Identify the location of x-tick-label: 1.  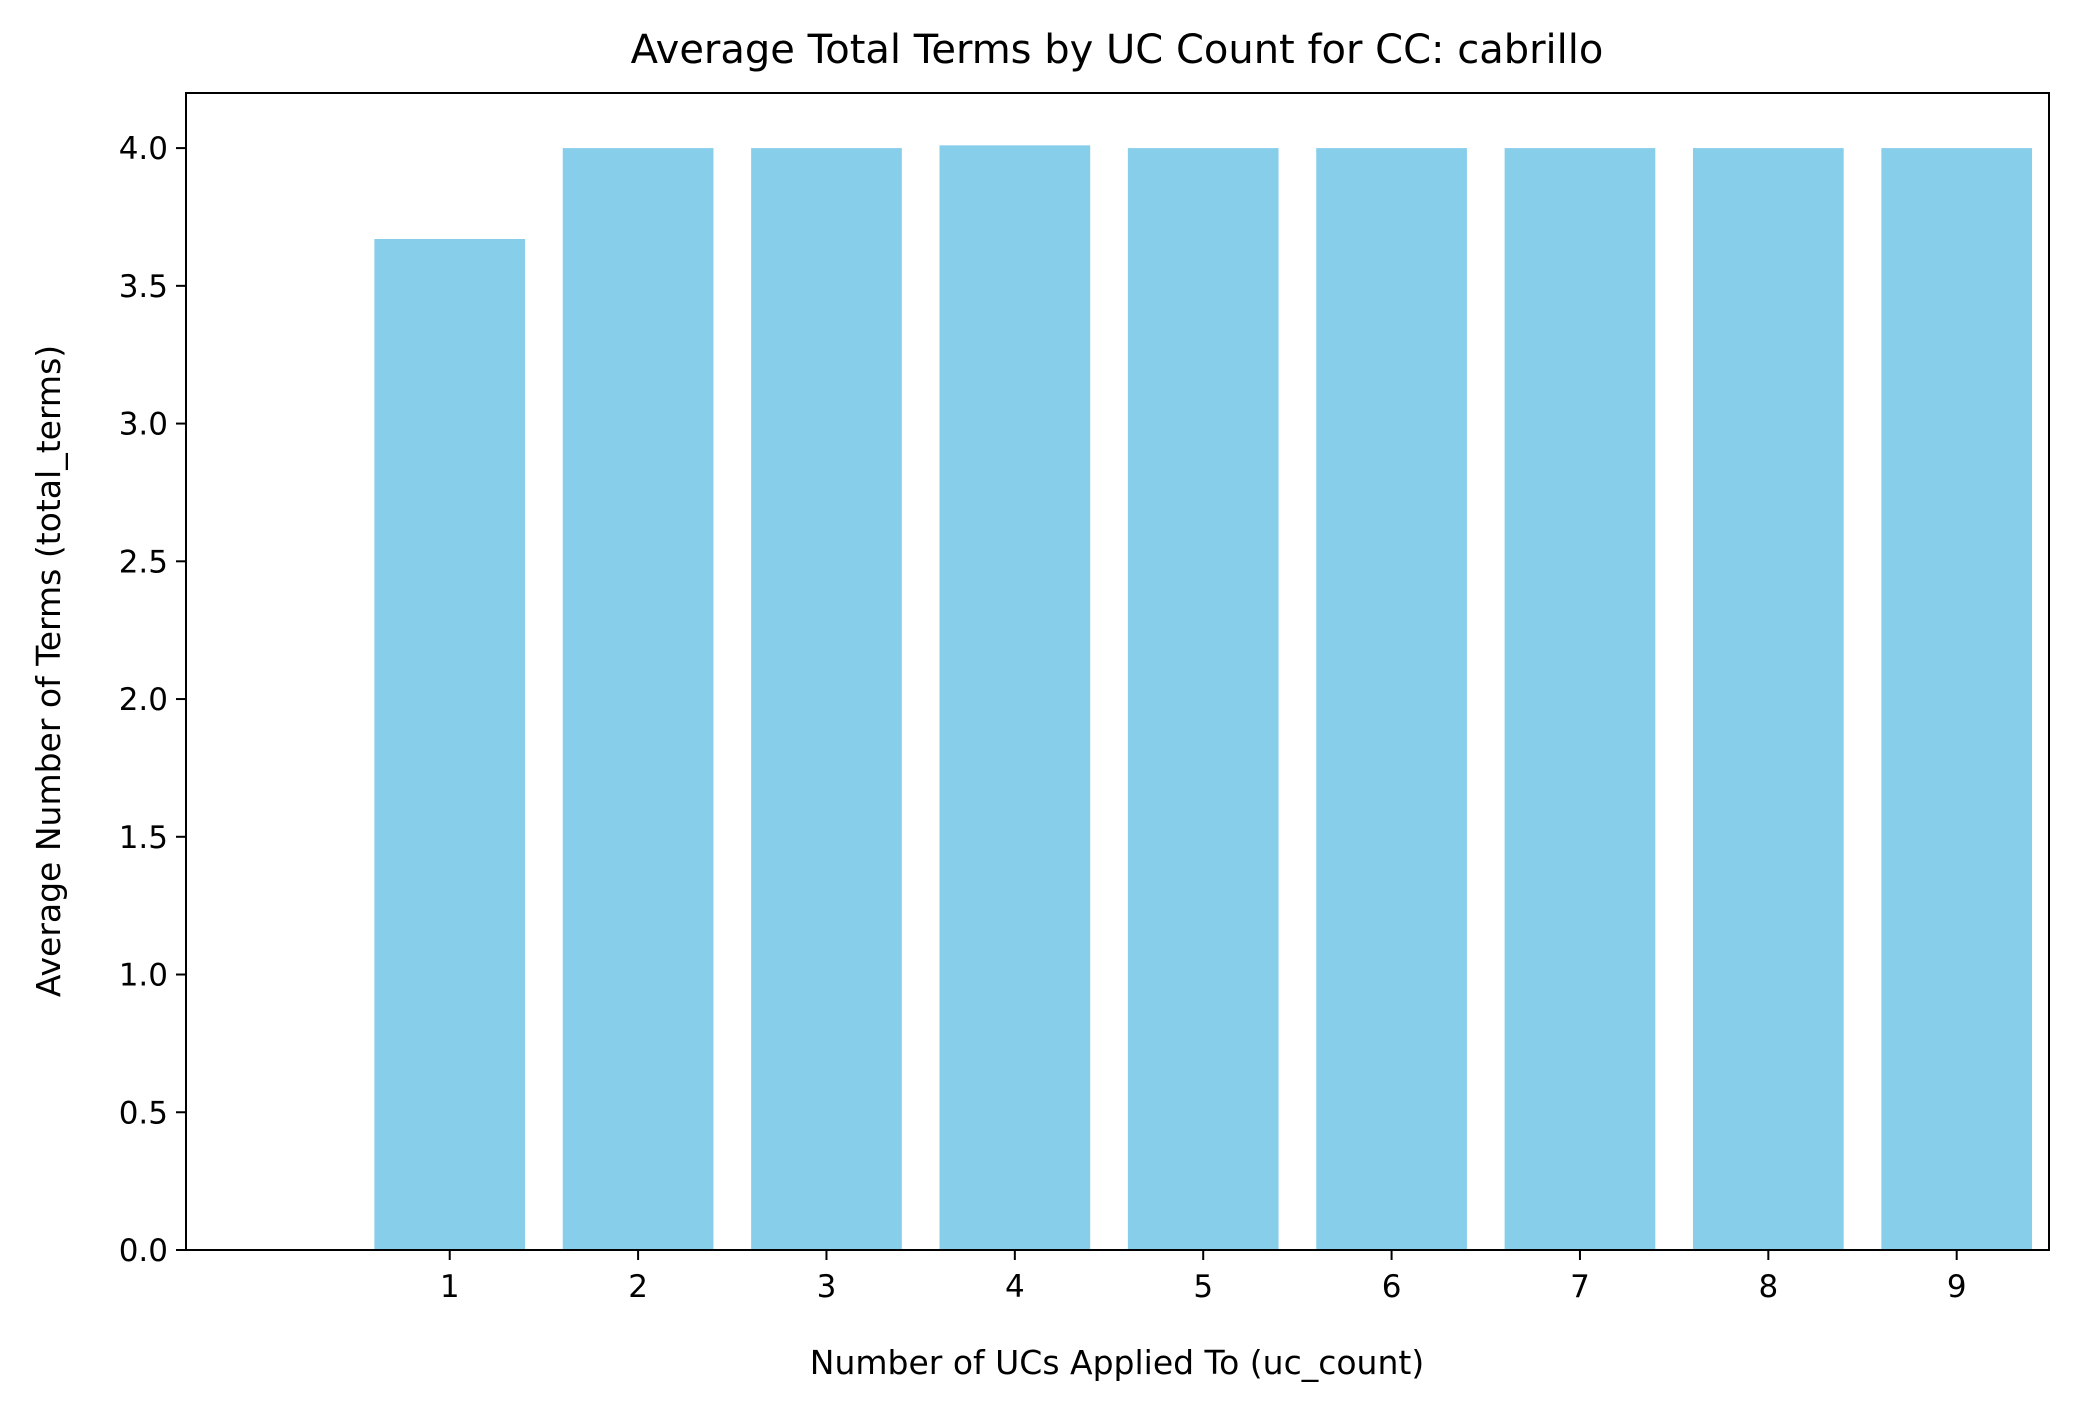
(450, 1287).